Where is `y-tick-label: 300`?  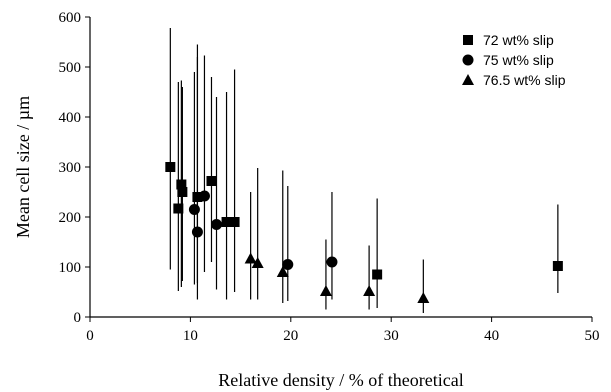
y-tick-label: 300 is located at coordinates (70, 168).